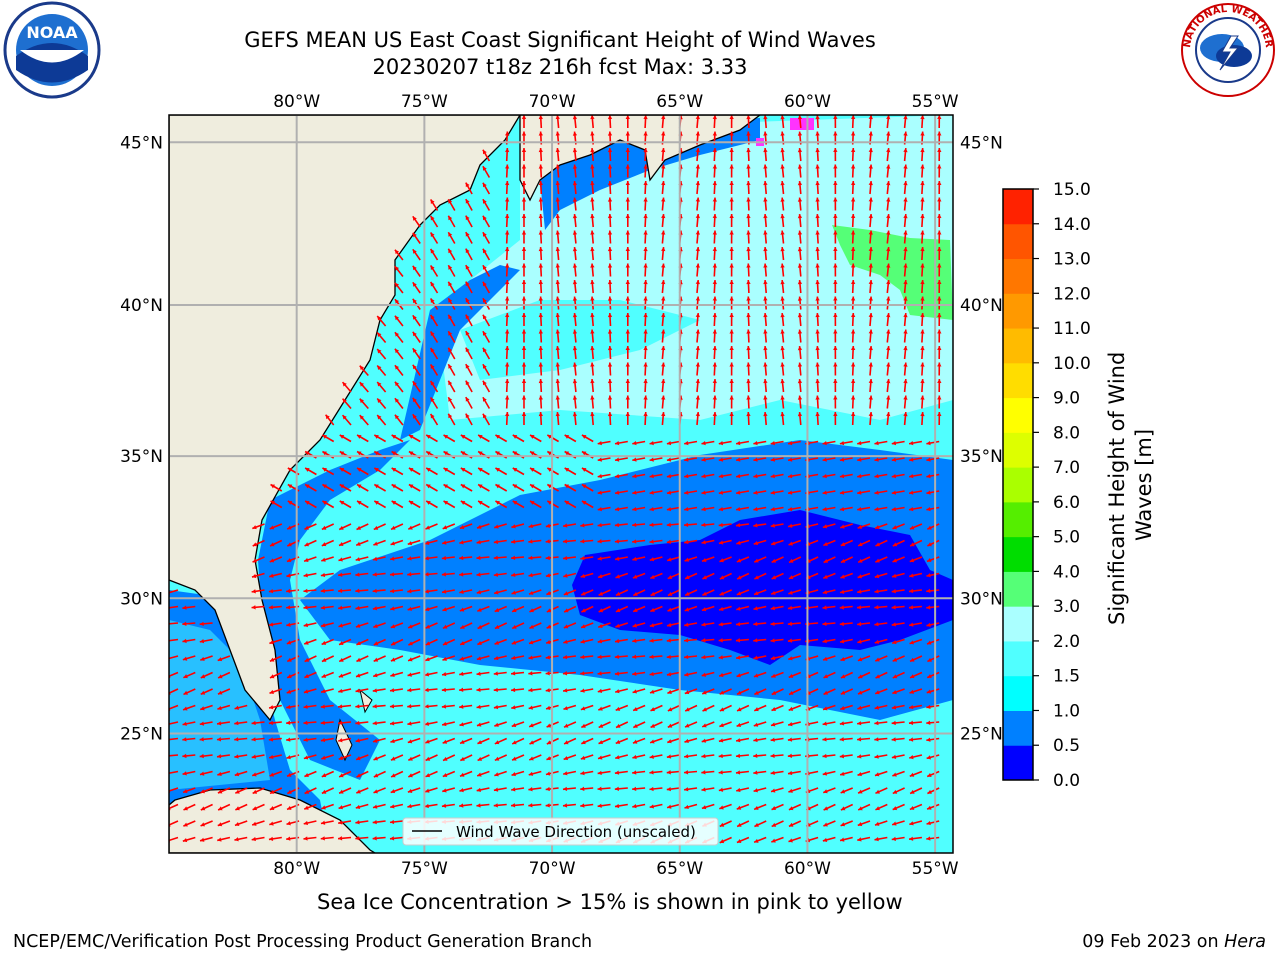 Image resolution: width=1280 pixels, height=960 pixels. I want to click on colorbar-segment, so click(1018, 276).